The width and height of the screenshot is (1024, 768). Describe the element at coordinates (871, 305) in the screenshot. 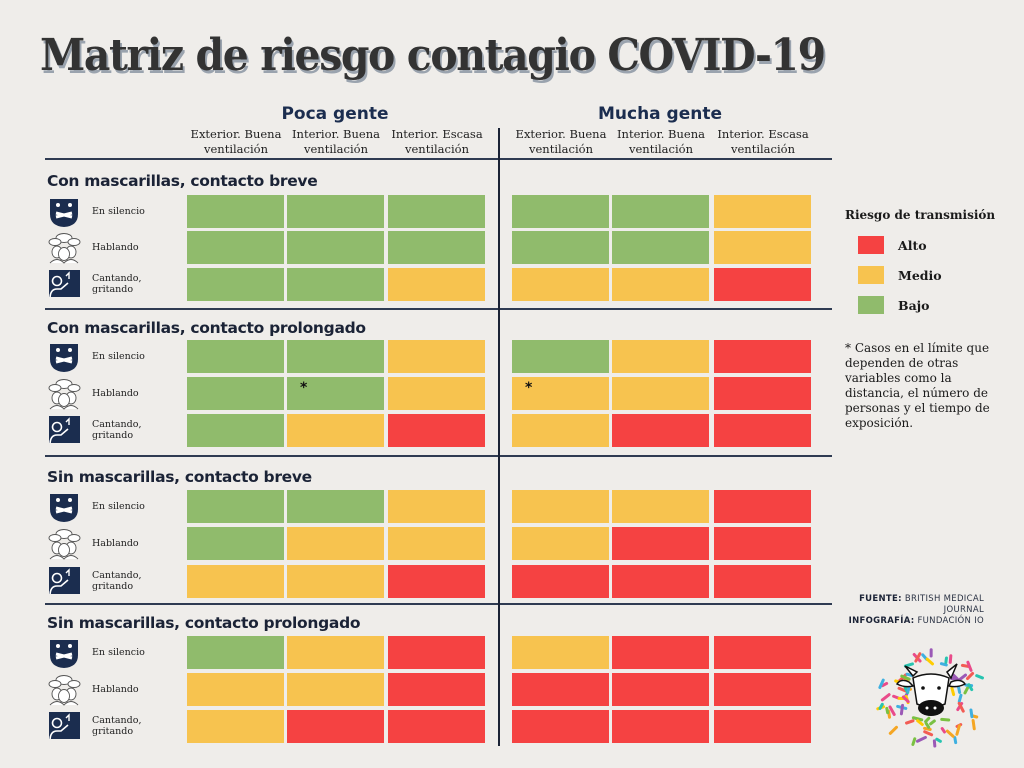

I see `legend-swatch-bajo` at that location.